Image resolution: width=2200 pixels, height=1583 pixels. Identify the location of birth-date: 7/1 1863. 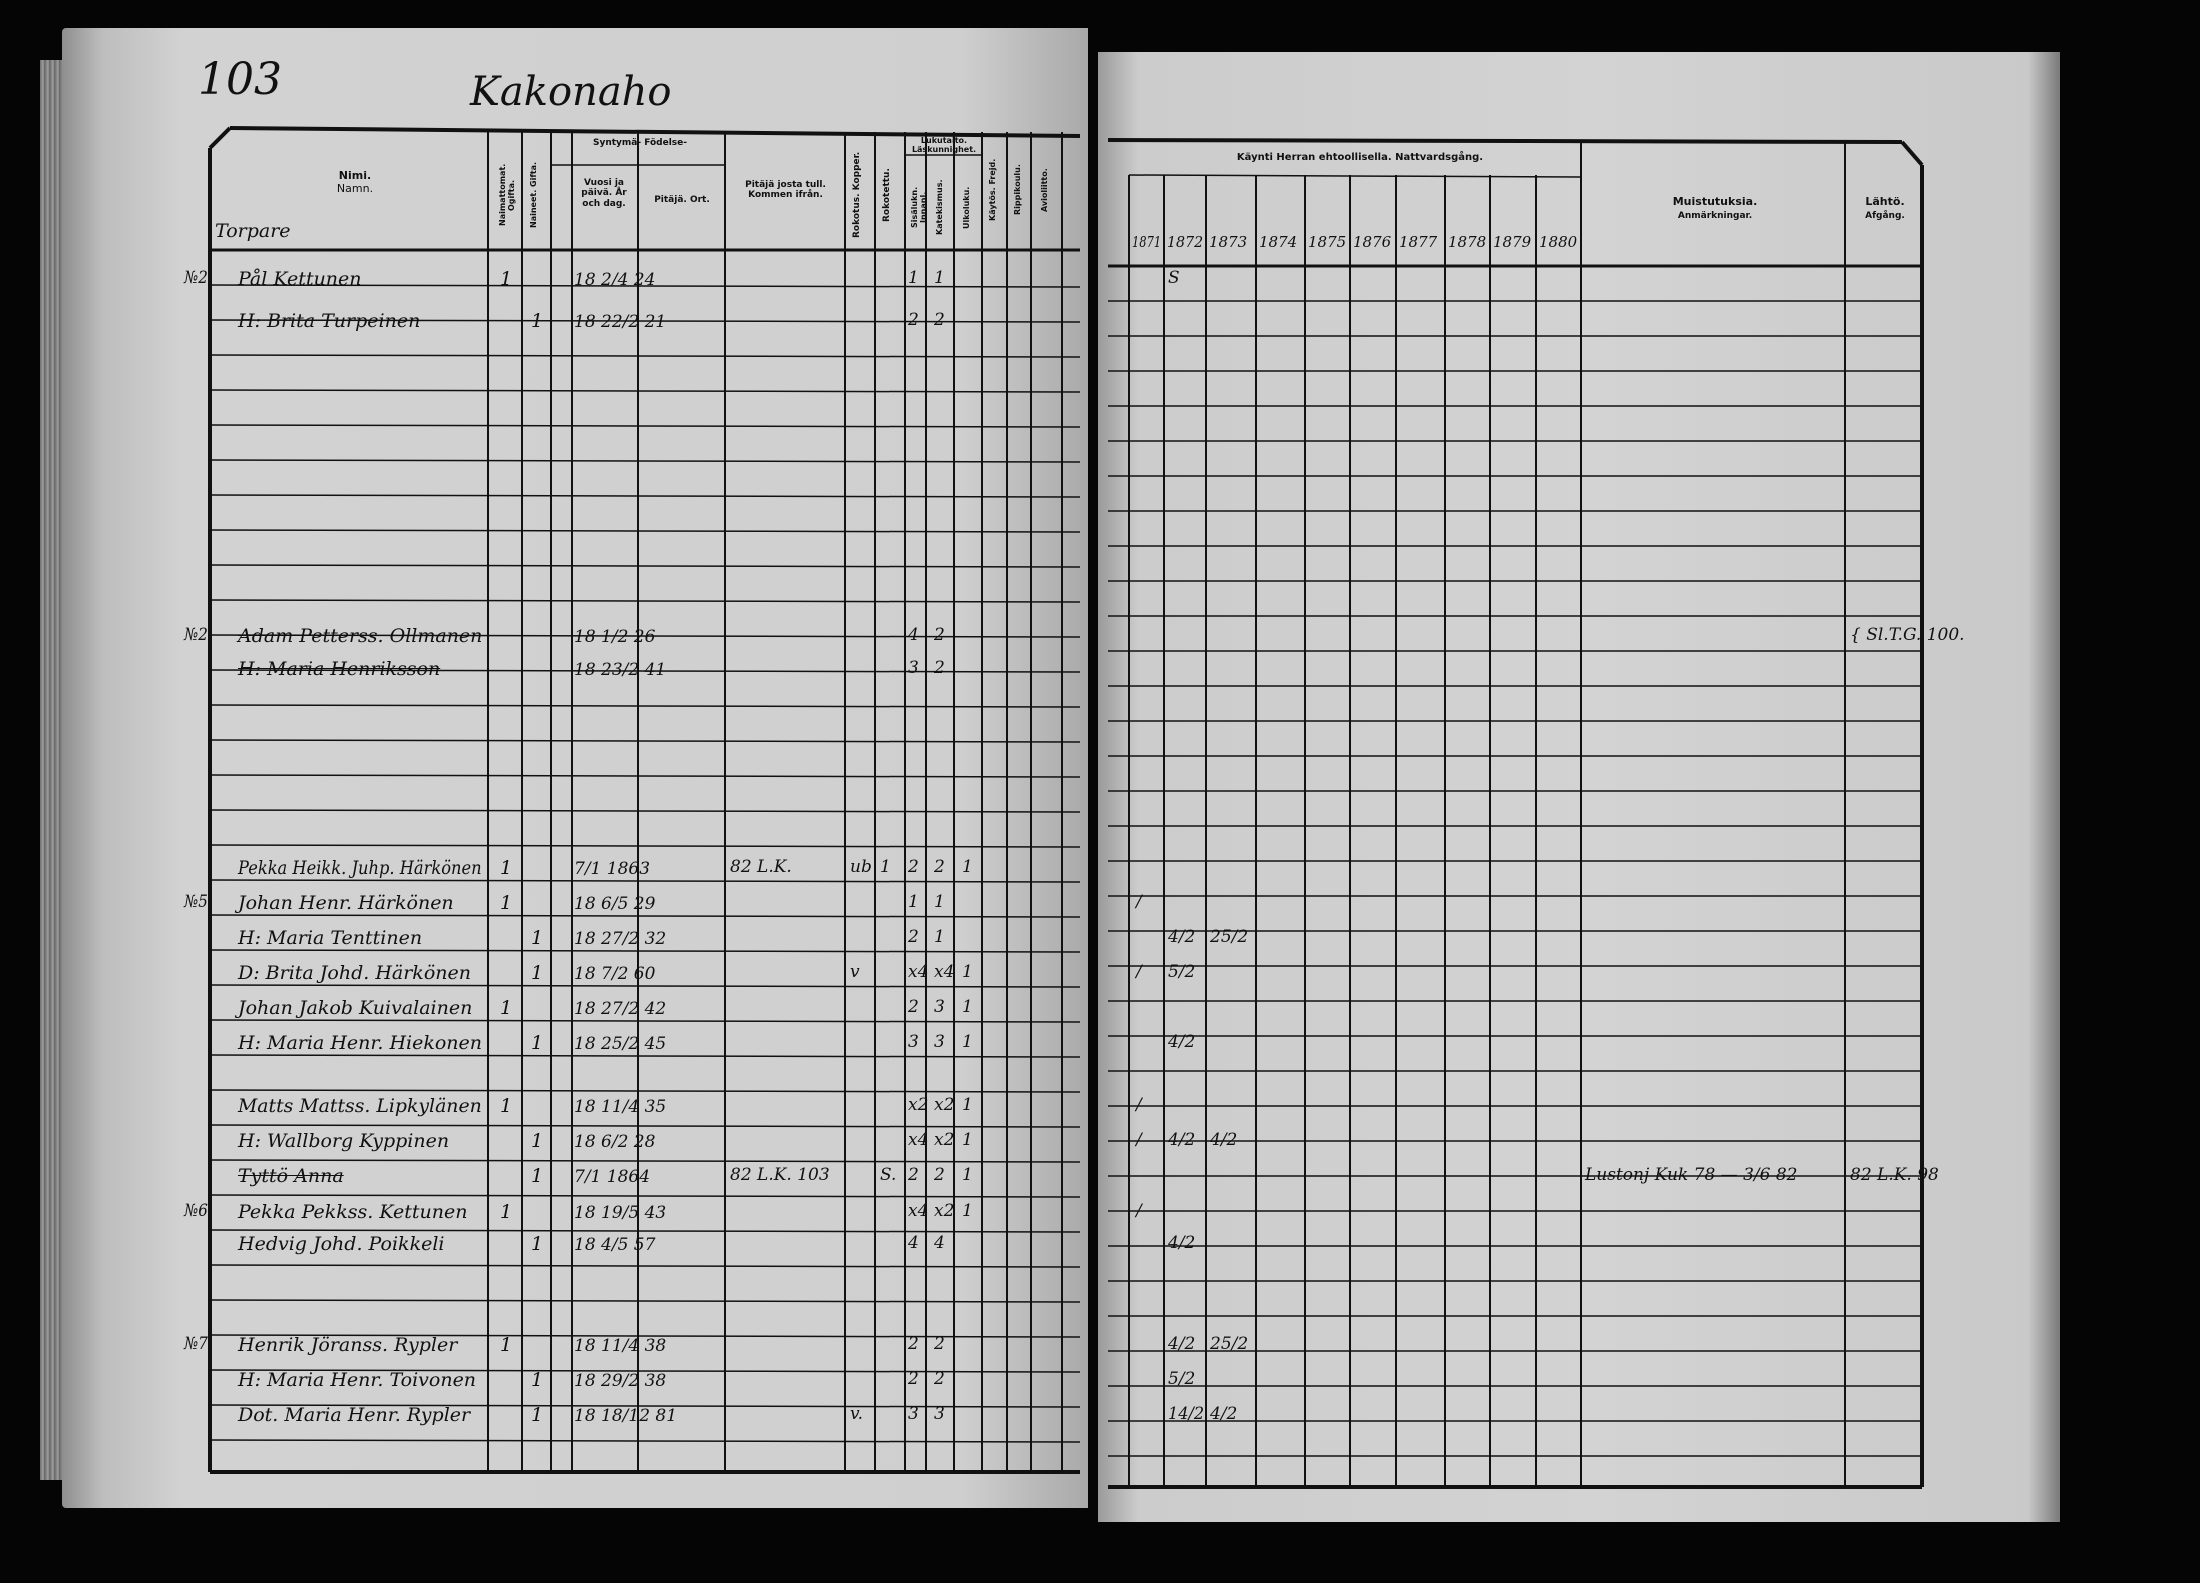
(612, 869).